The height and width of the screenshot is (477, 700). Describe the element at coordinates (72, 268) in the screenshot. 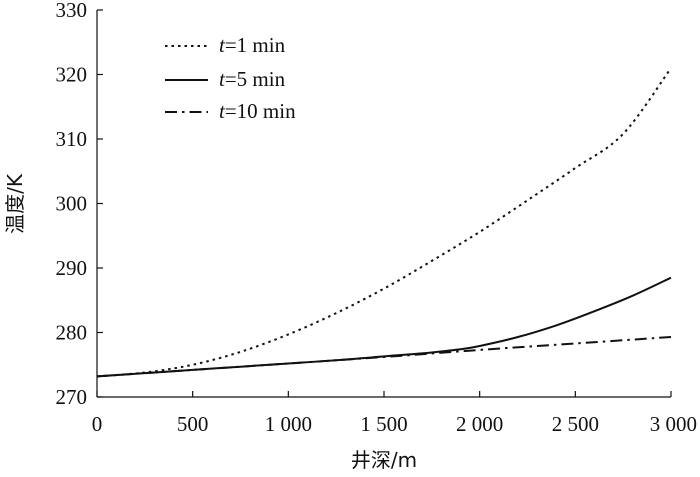

I see `y-tick-label: 290` at that location.